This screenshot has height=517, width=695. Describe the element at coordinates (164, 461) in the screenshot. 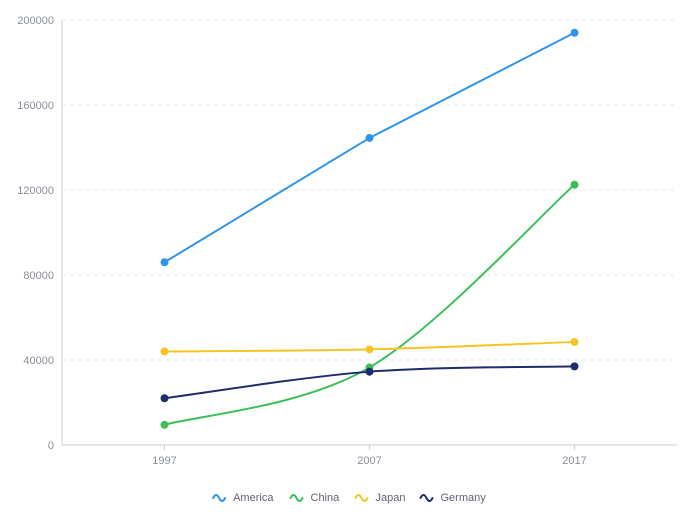

I see `x-tick-label: 1997` at that location.